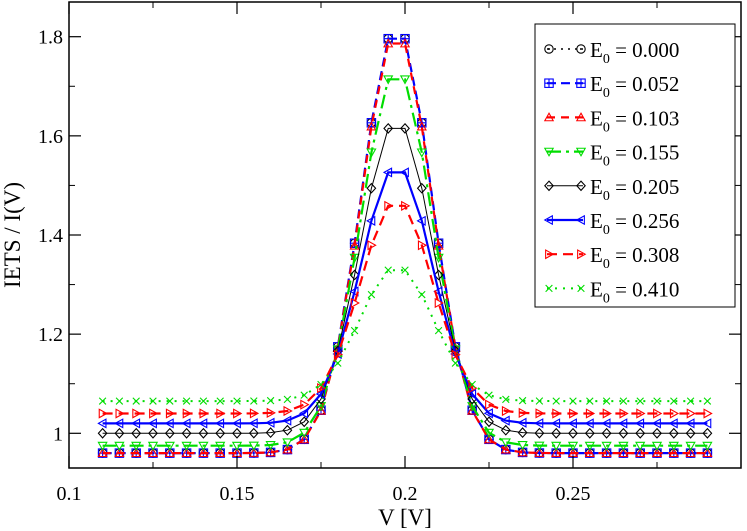  Describe the element at coordinates (634, 120) in the screenshot. I see `legend-label: E0 = 0.103` at that location.